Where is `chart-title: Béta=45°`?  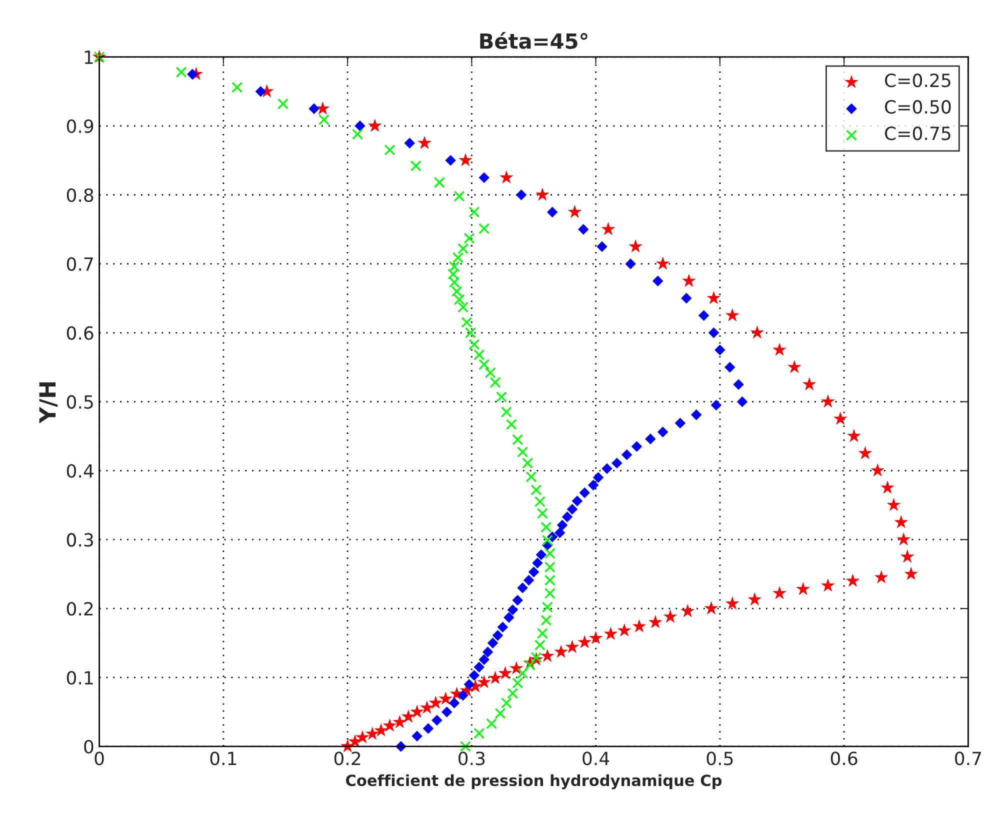
chart-title: Béta=45° is located at coordinates (534, 40).